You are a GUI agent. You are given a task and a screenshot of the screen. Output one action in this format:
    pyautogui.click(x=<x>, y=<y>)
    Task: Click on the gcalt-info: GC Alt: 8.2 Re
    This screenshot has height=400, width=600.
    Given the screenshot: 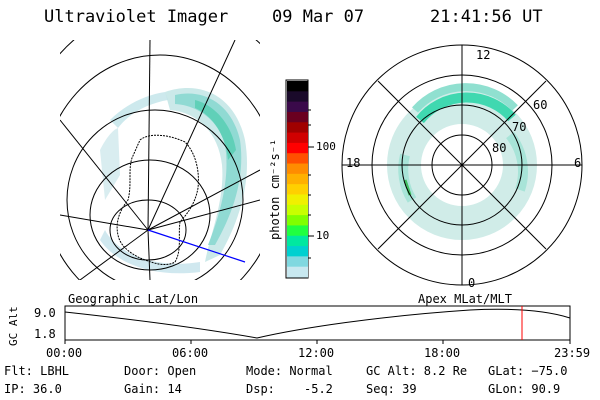 What is the action you would take?
    pyautogui.click(x=417, y=371)
    